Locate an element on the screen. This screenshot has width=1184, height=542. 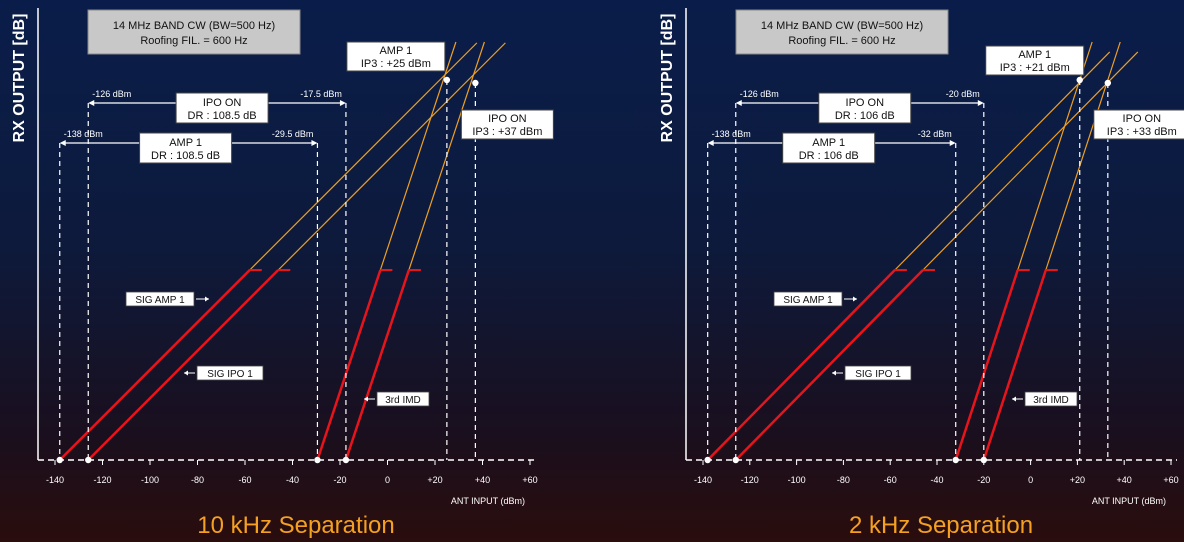
dr-box-title: AMP 1 is located at coordinates (828, 143).